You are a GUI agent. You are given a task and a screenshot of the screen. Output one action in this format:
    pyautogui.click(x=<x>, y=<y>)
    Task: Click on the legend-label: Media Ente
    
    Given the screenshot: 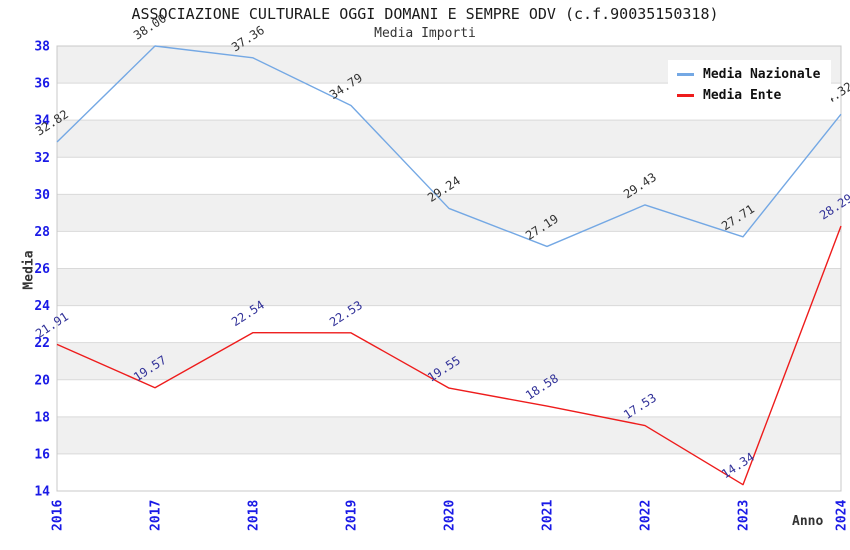 What is the action you would take?
    pyautogui.click(x=742, y=95)
    